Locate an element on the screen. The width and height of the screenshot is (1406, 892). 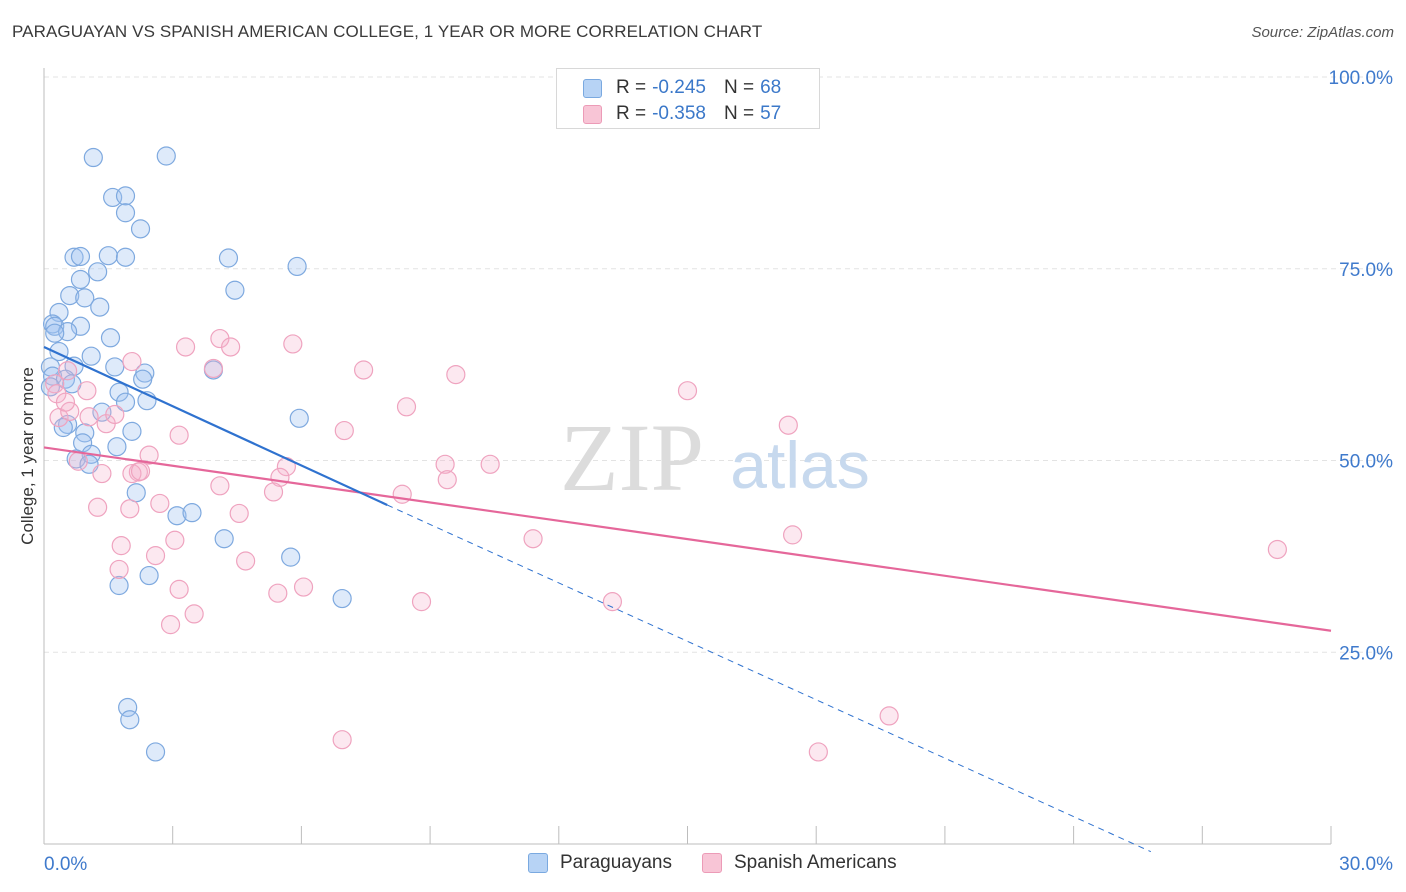
legend-label-spanish-americans: Spanish Americans is located at coordinates (815, 862).